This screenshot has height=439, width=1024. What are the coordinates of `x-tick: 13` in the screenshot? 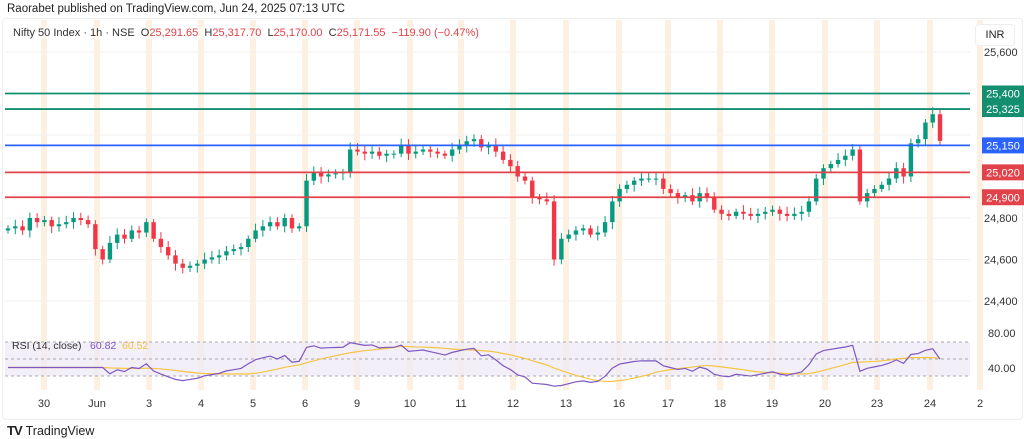 It's located at (566, 404).